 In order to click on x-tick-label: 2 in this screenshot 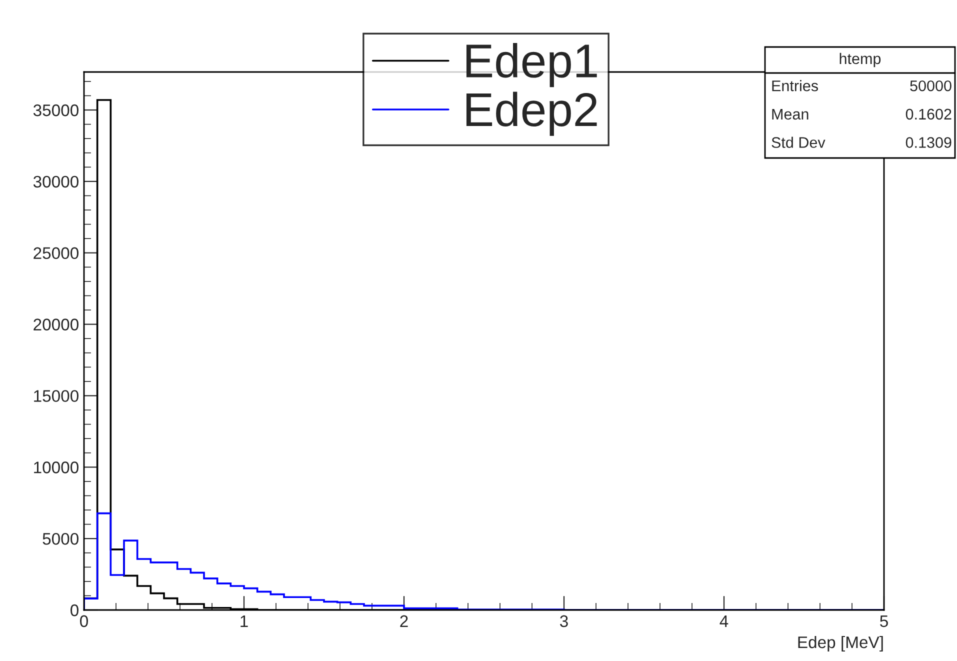, I will do `click(404, 621)`.